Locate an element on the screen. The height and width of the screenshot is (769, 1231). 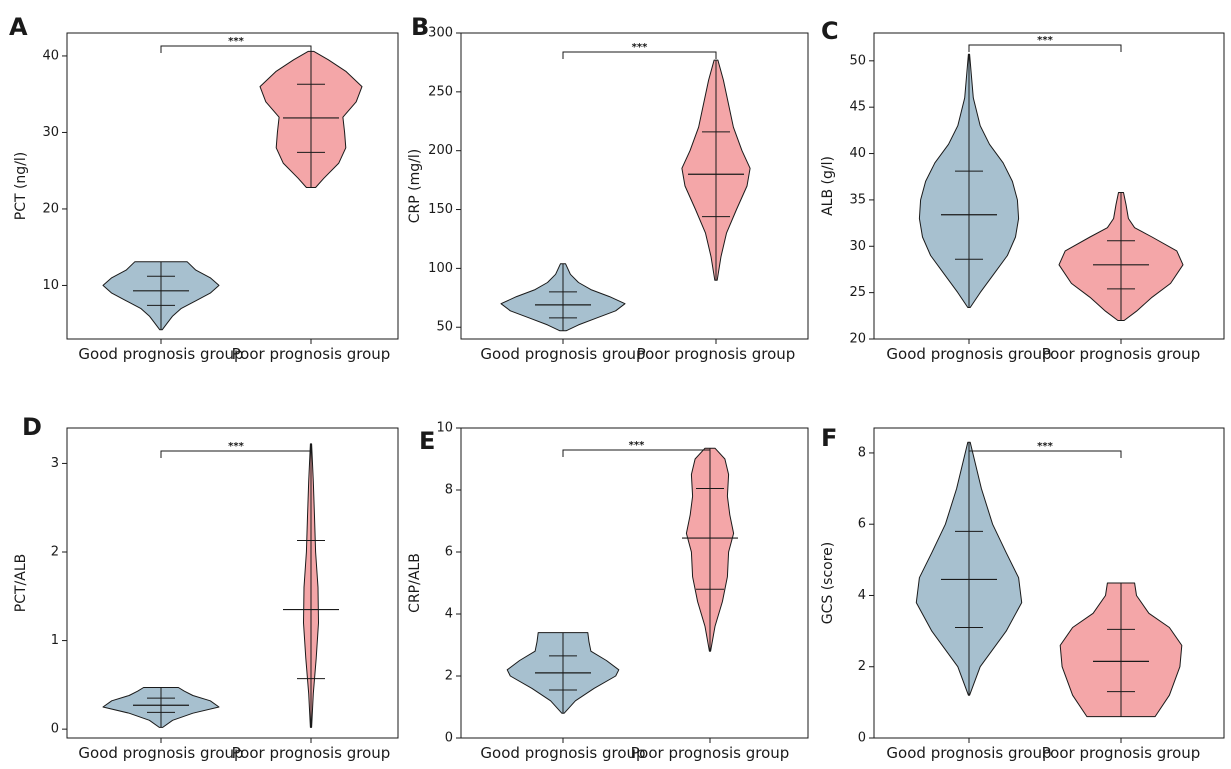
panel-a-category-label-good: Good prognosis group is located at coordinates (160, 354).